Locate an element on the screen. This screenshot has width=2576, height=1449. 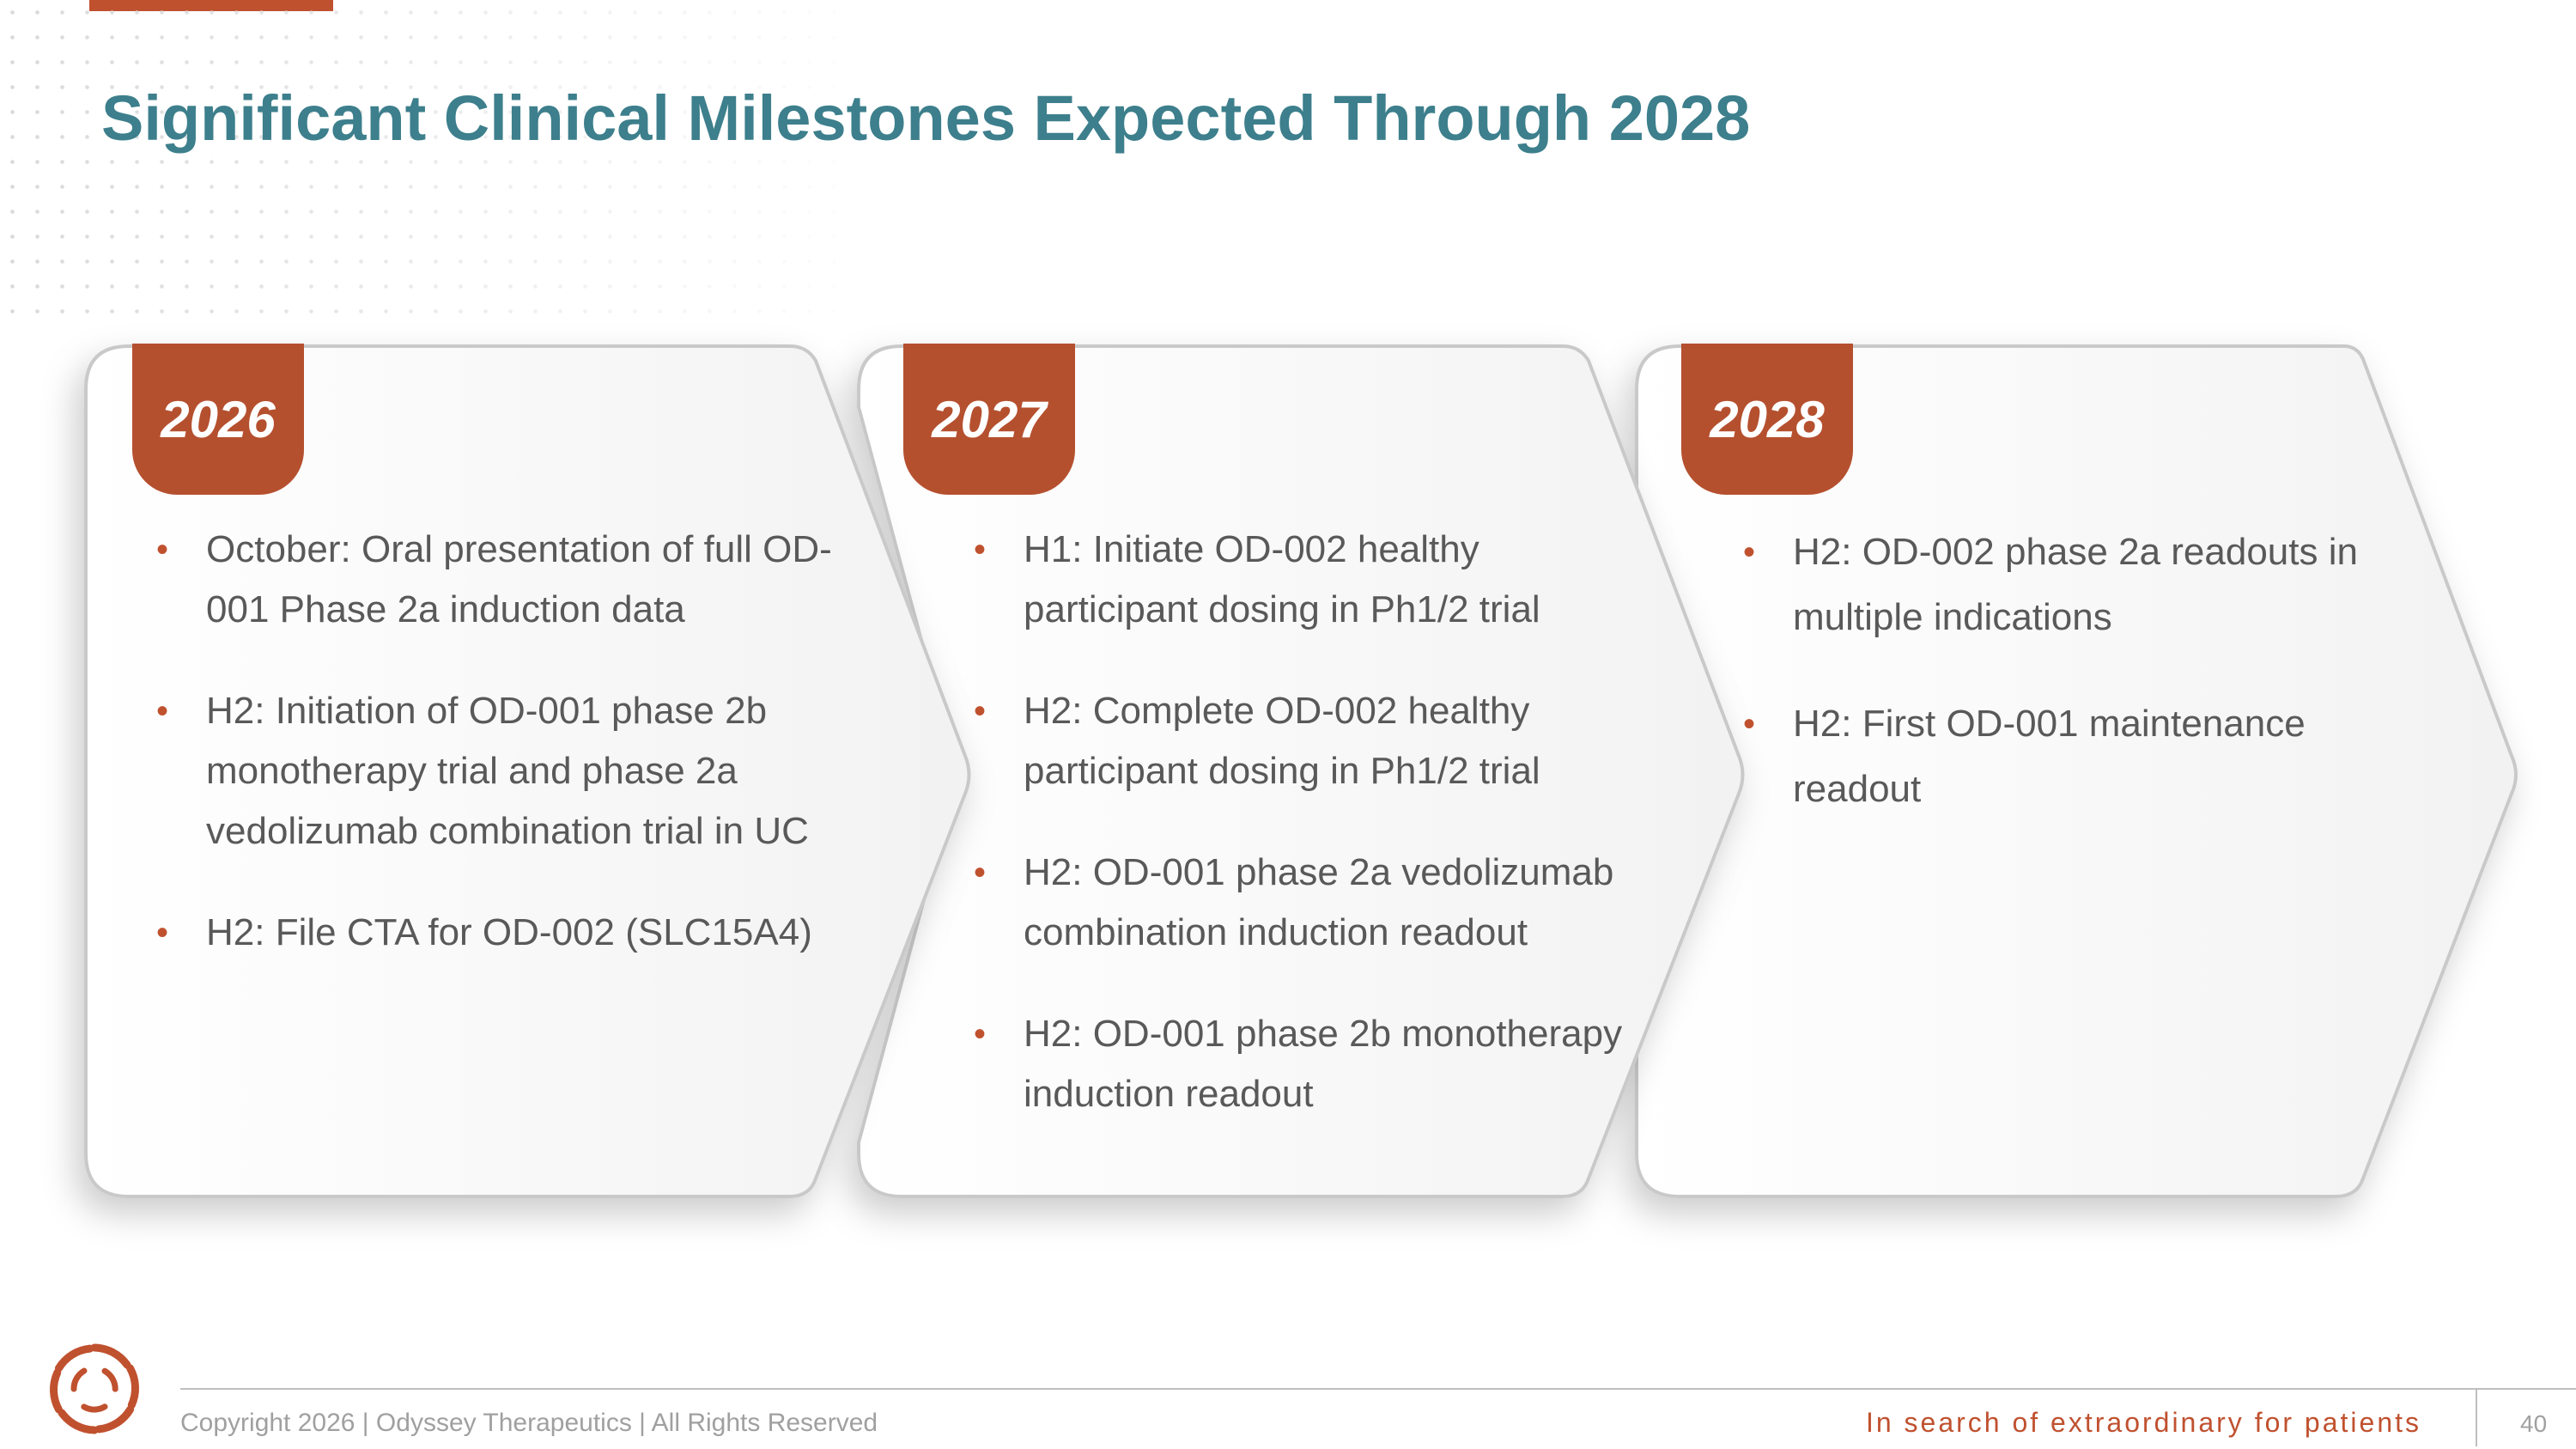
year-tab-2028: 2028 is located at coordinates (1767, 419).